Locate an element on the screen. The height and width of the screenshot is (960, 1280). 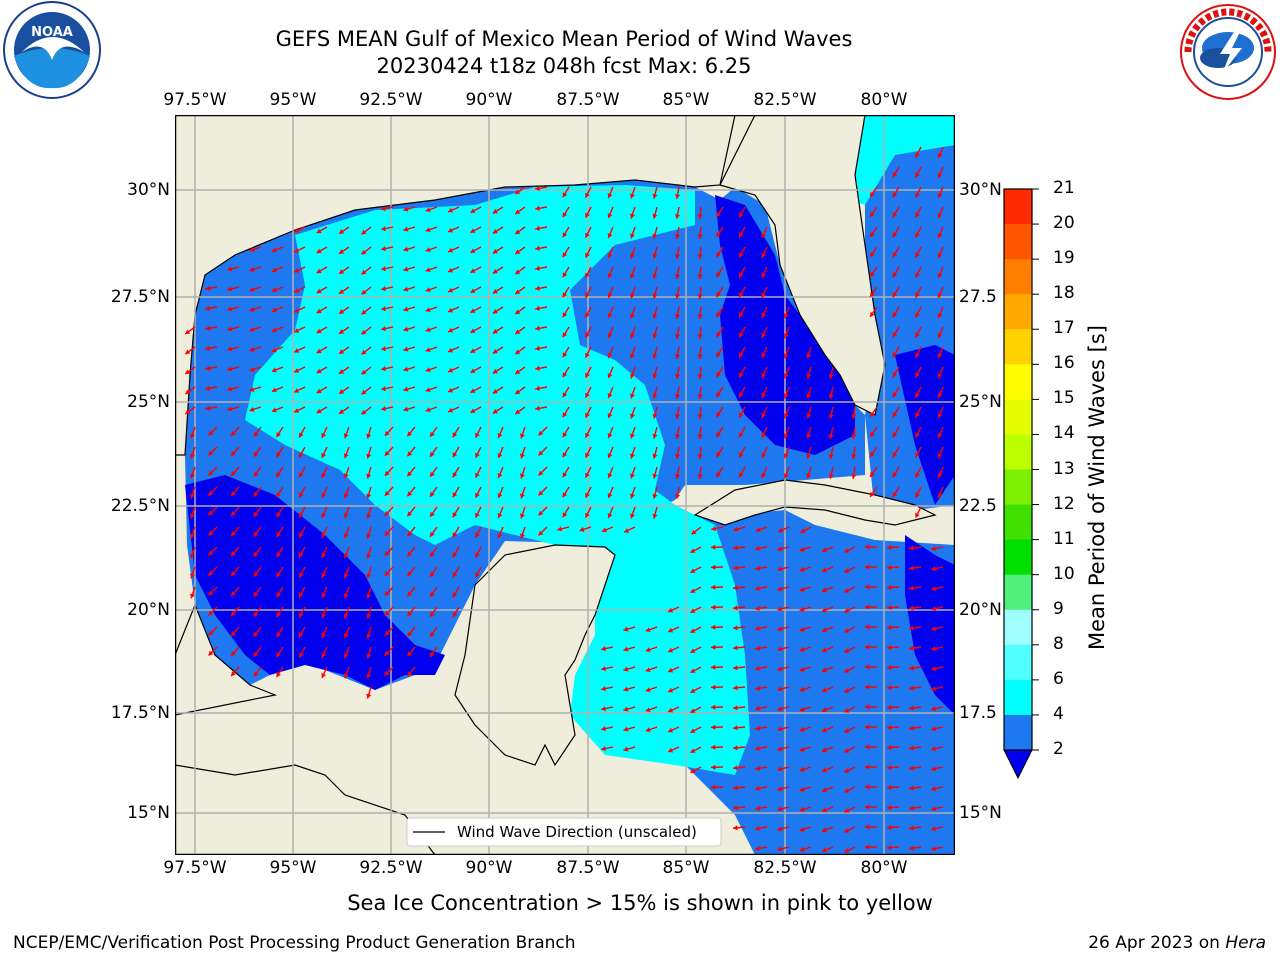
lon-label-top: 80°W is located at coordinates (884, 100).